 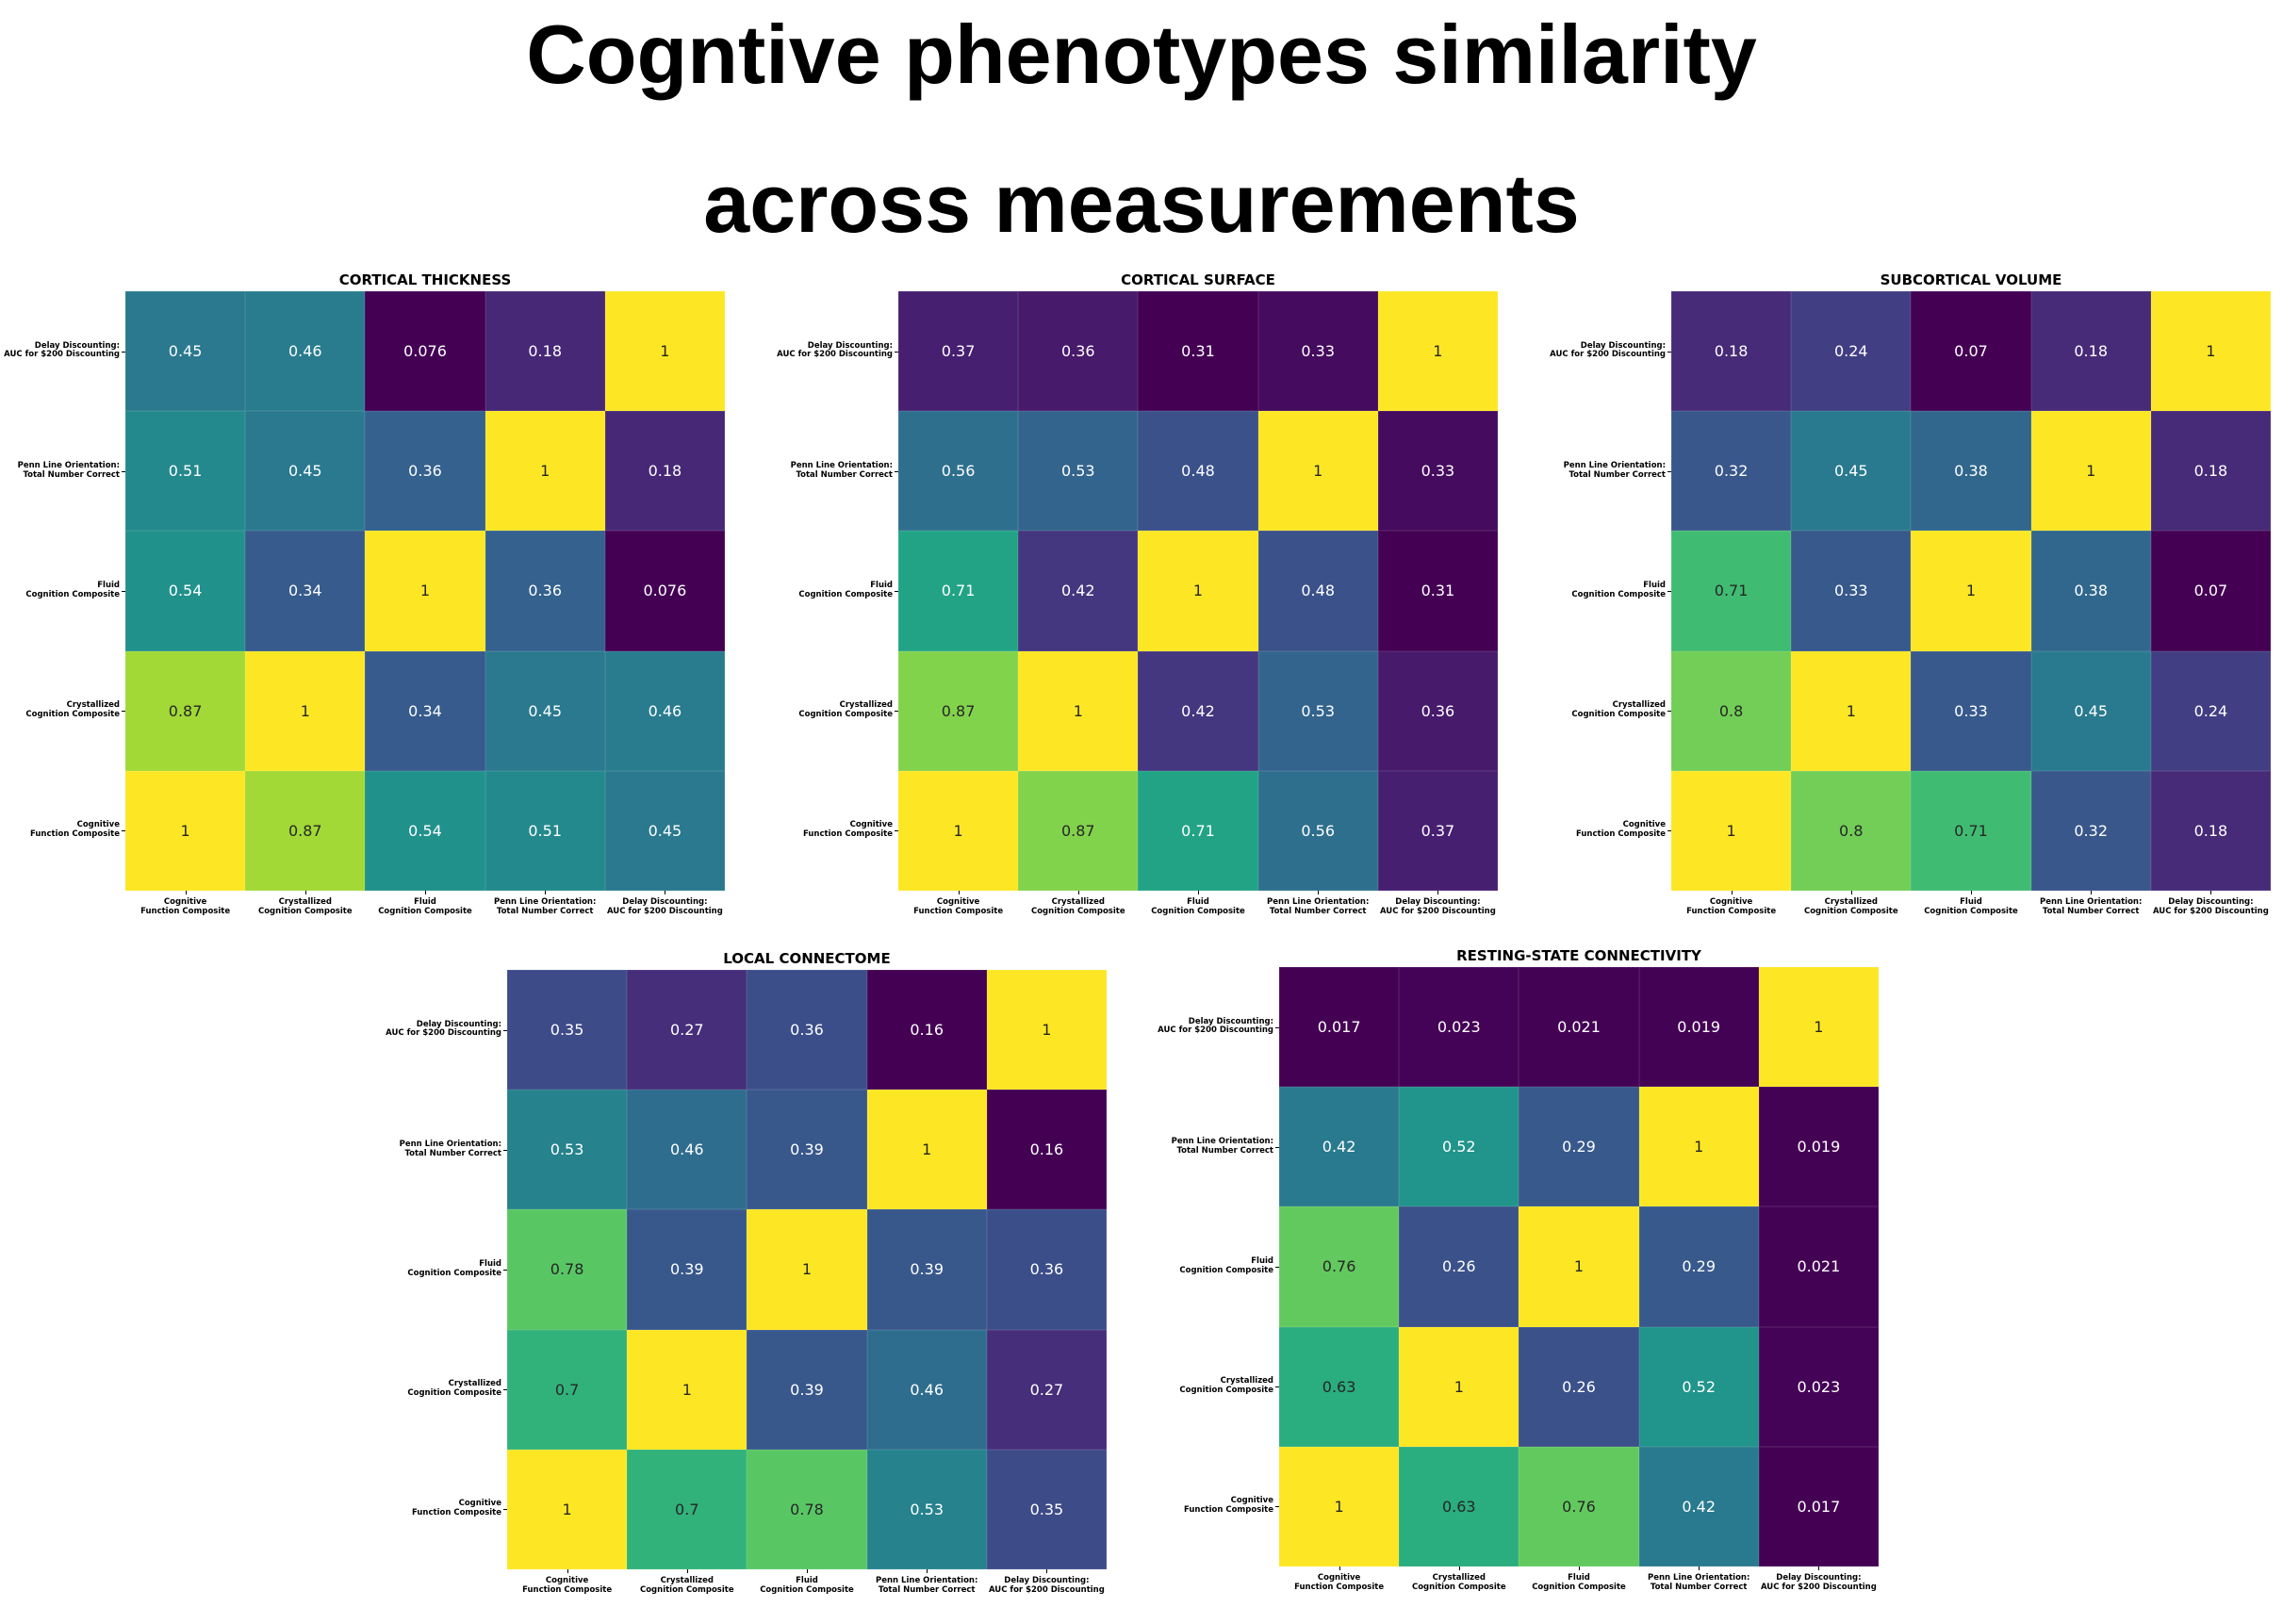 I want to click on panel-title: CORTICAL SURFACE, so click(x=1198, y=279).